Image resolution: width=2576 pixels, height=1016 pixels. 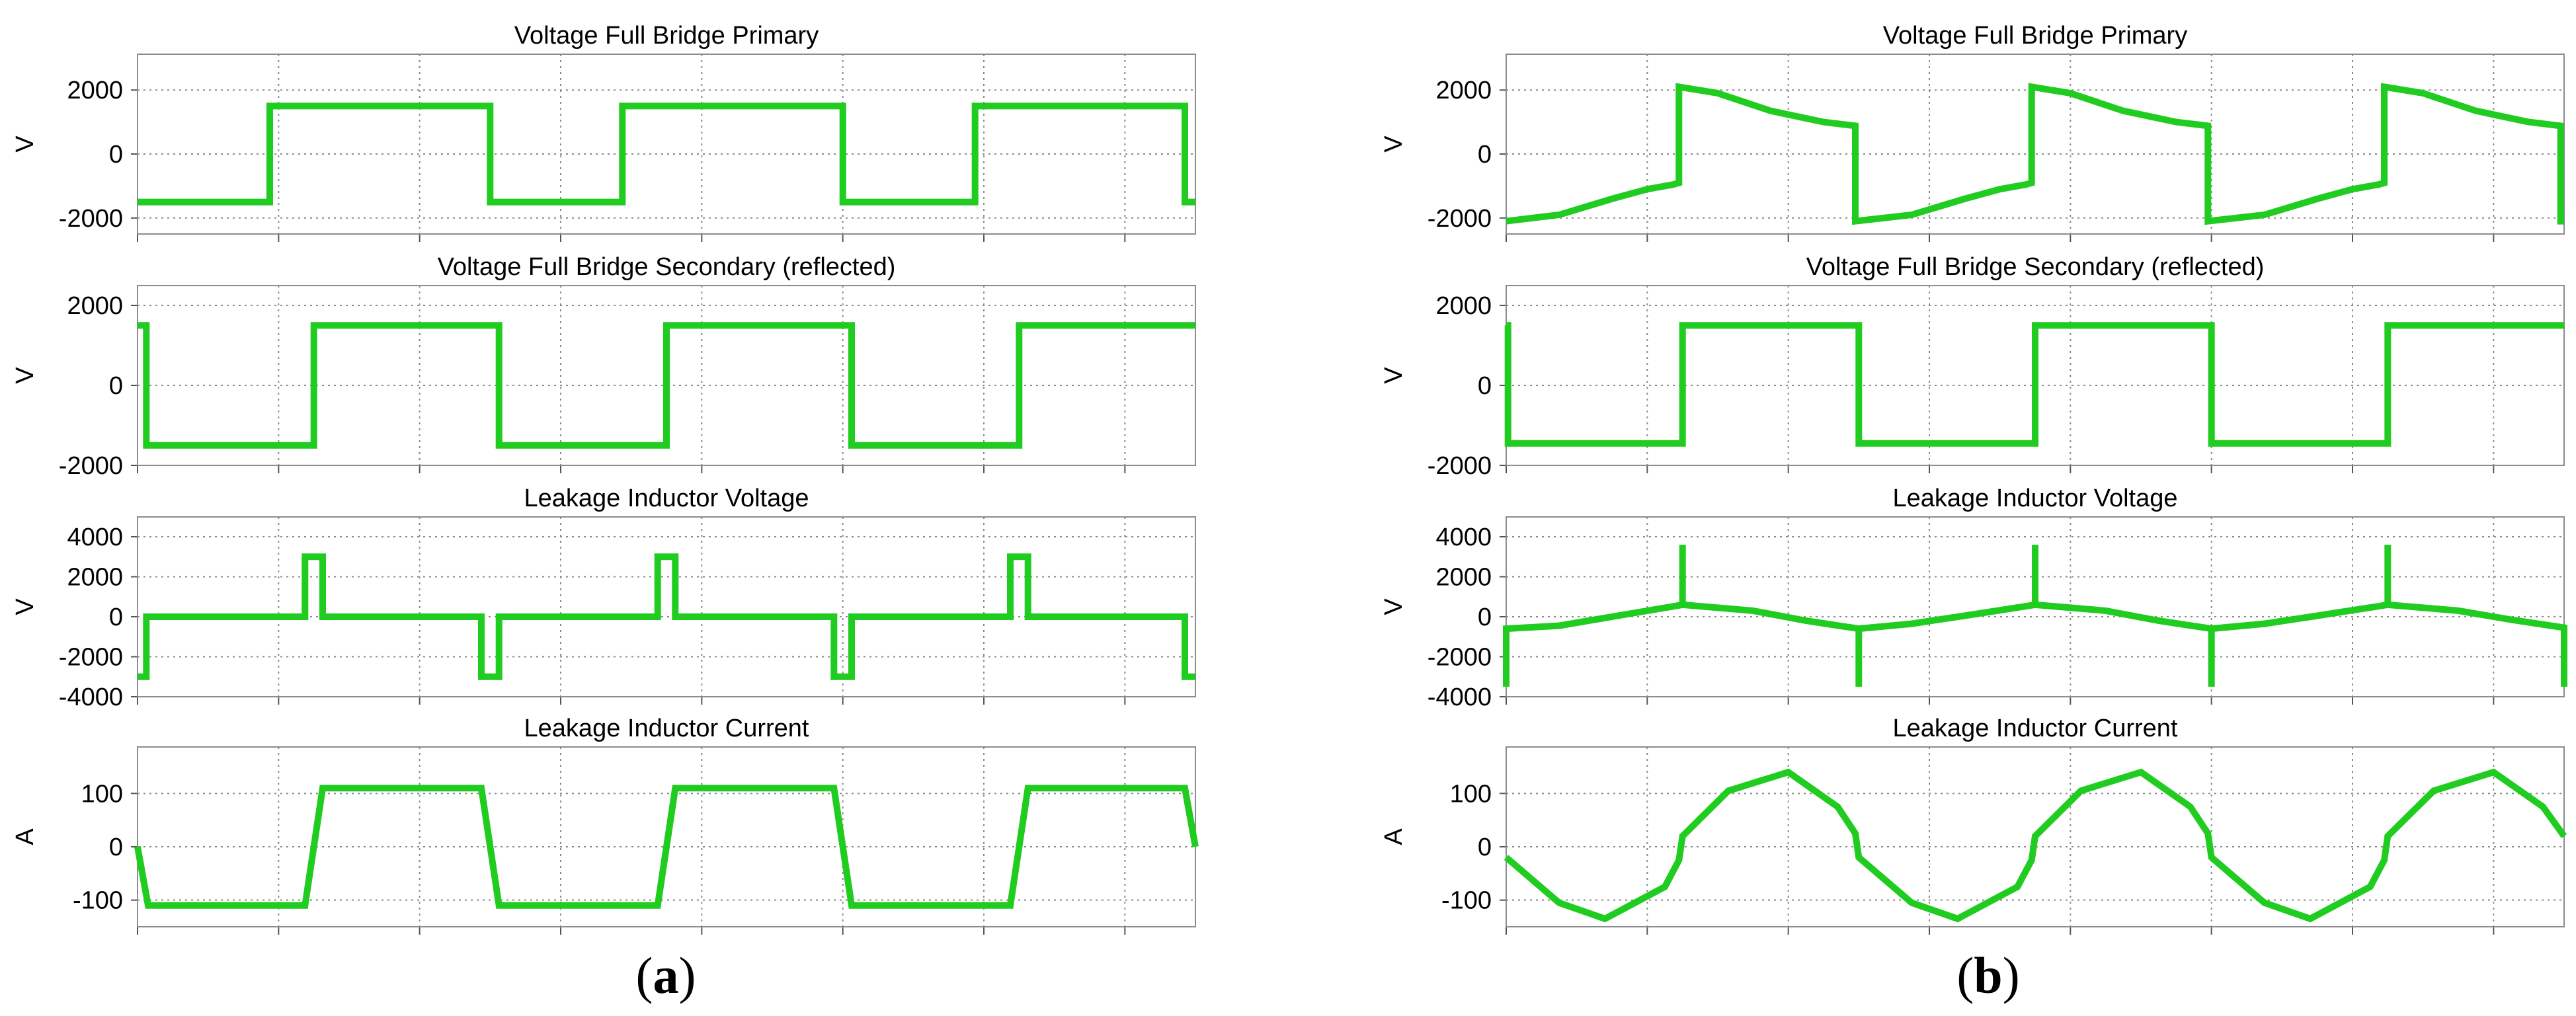 I want to click on subfigure-label-b: (b), so click(x=1988, y=975).